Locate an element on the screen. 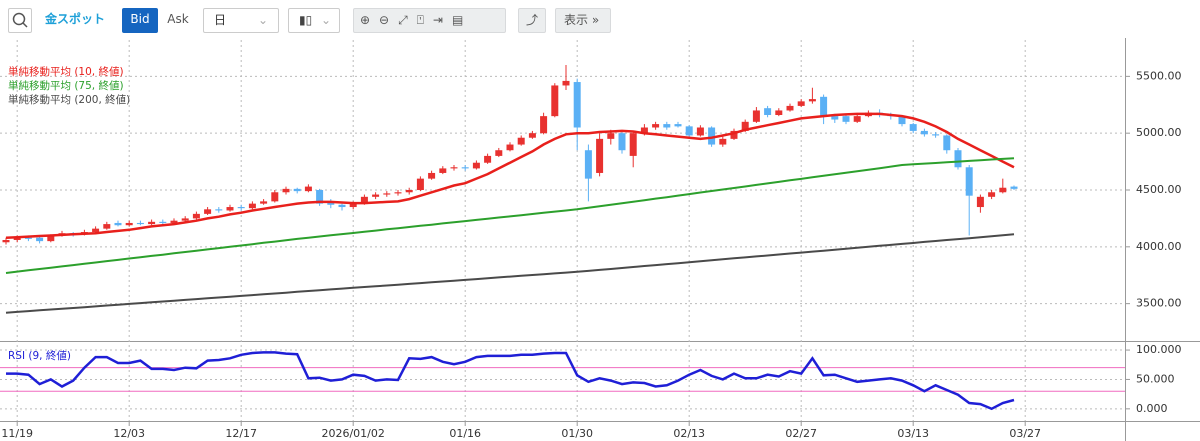  symbol: 金スポット is located at coordinates (75, 19).